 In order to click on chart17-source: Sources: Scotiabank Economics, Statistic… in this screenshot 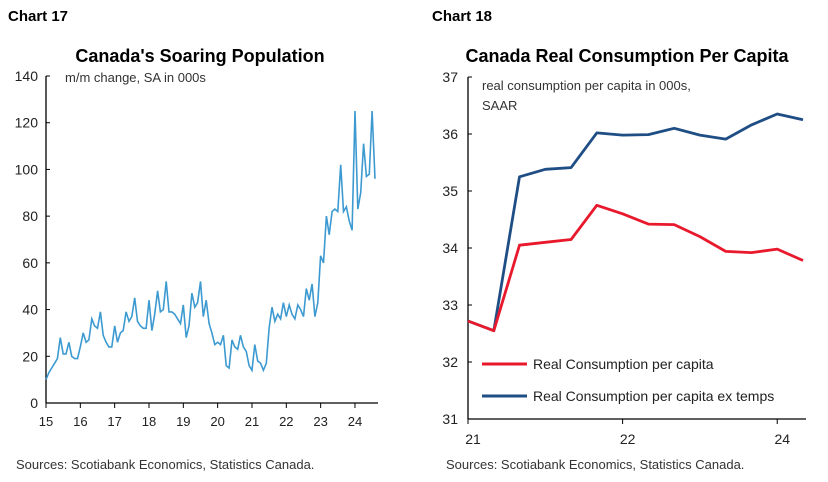, I will do `click(165, 464)`.